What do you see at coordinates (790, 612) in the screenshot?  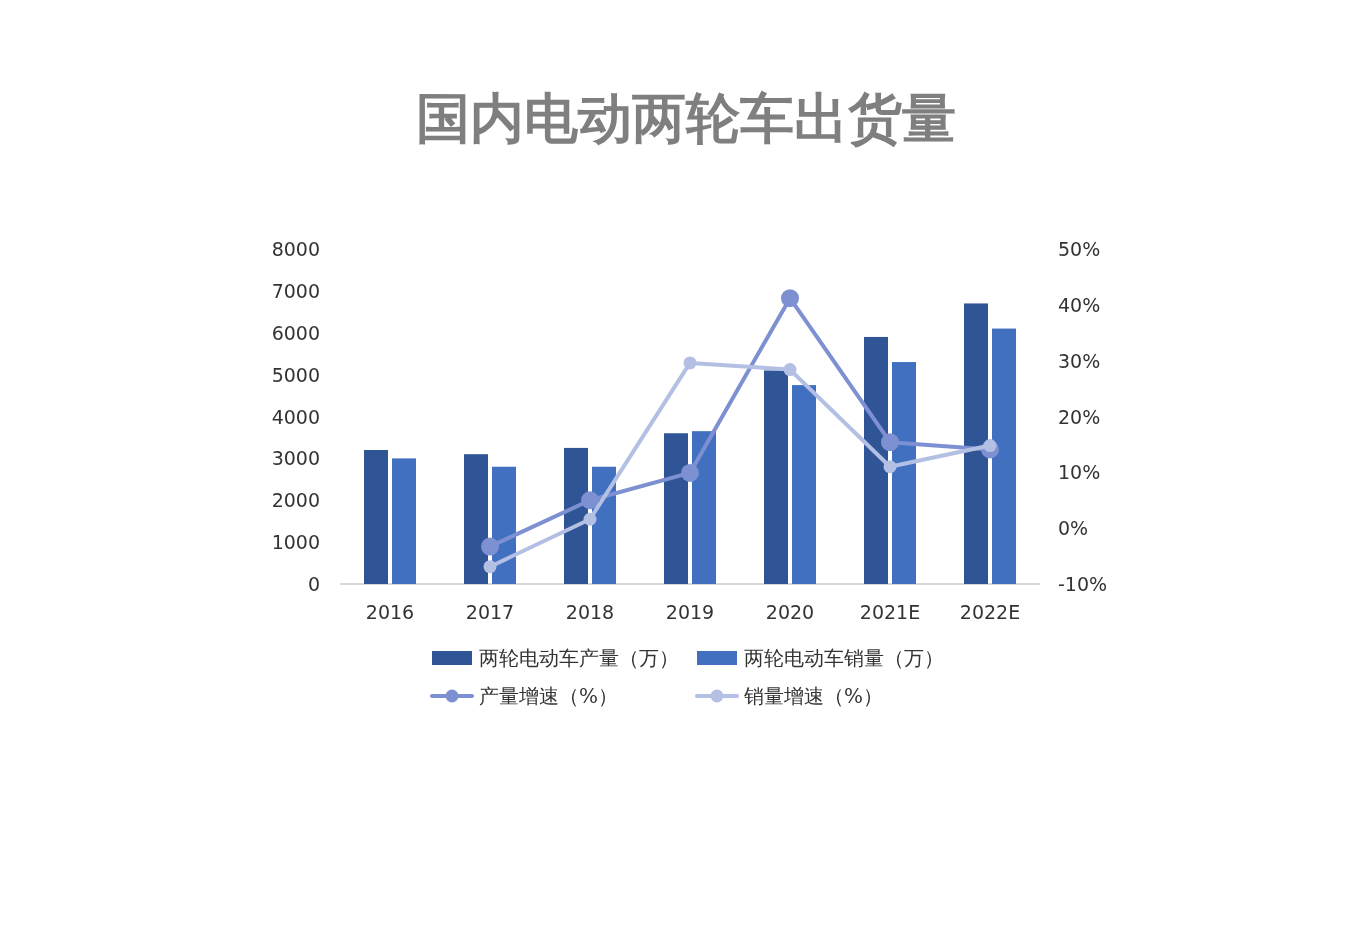 I see `x-tick-label: 2020` at bounding box center [790, 612].